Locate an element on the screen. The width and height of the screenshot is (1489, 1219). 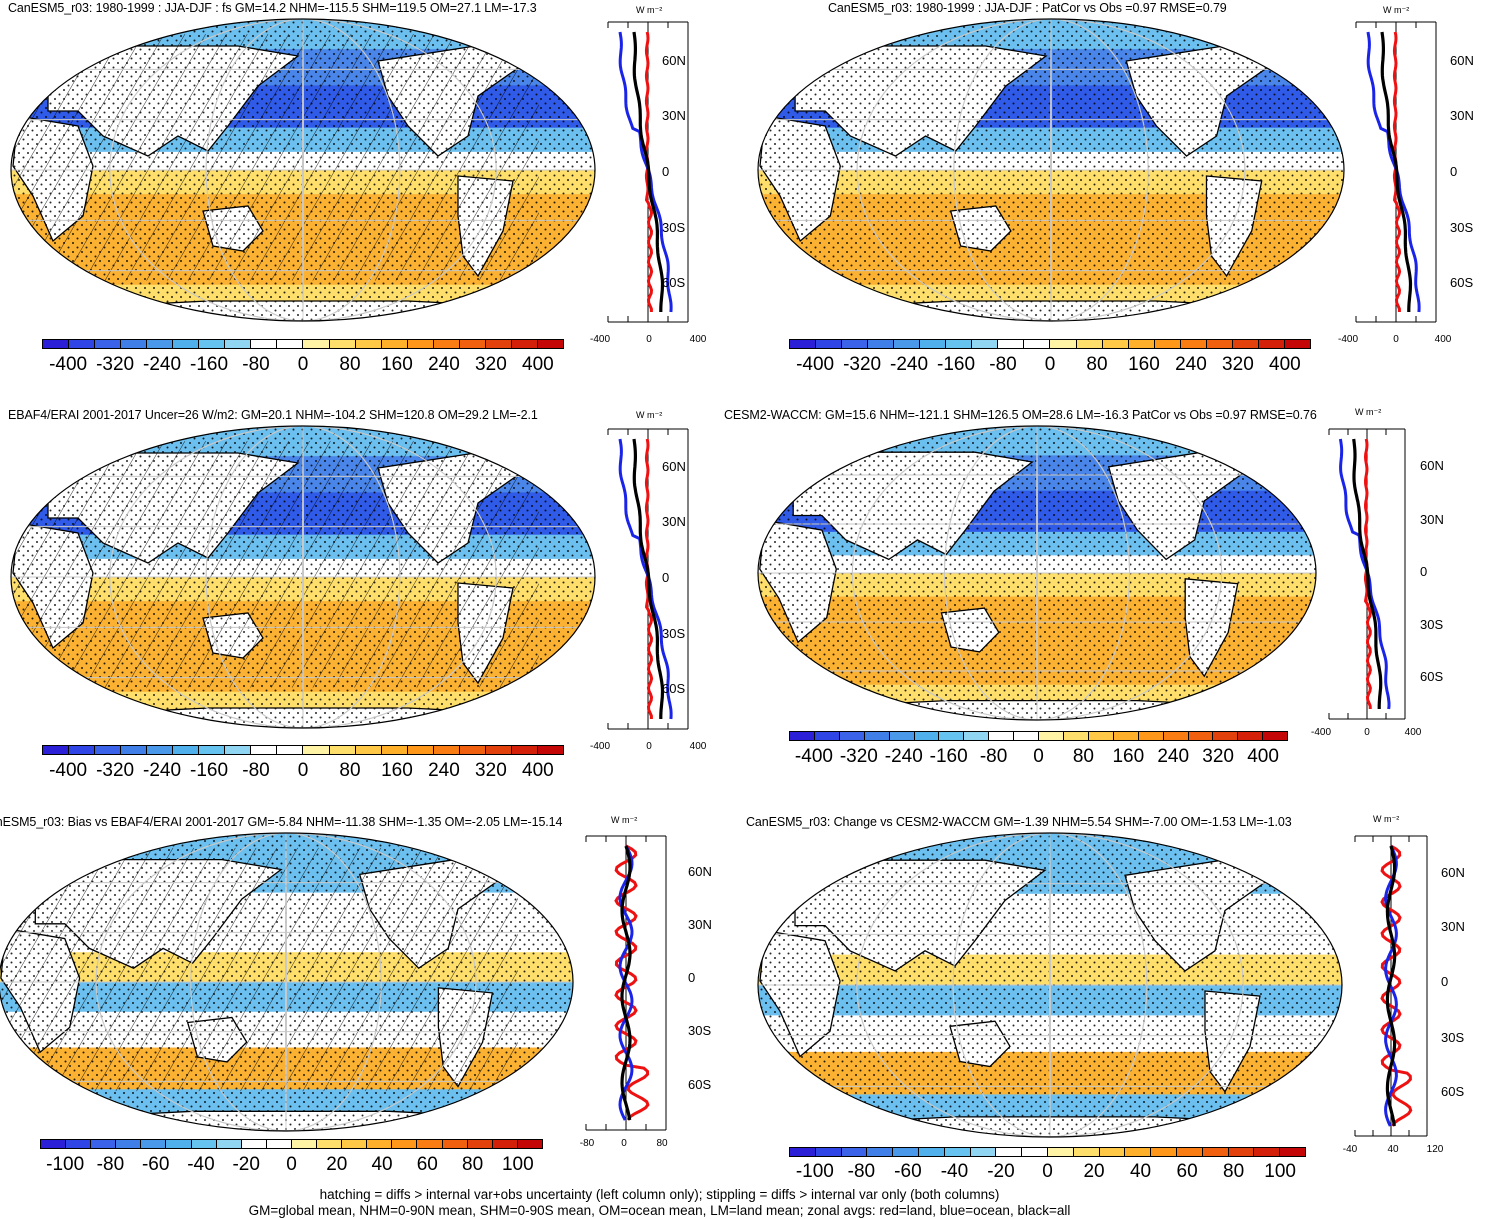
panel-3-xtick-2: 400 is located at coordinates (698, 746).